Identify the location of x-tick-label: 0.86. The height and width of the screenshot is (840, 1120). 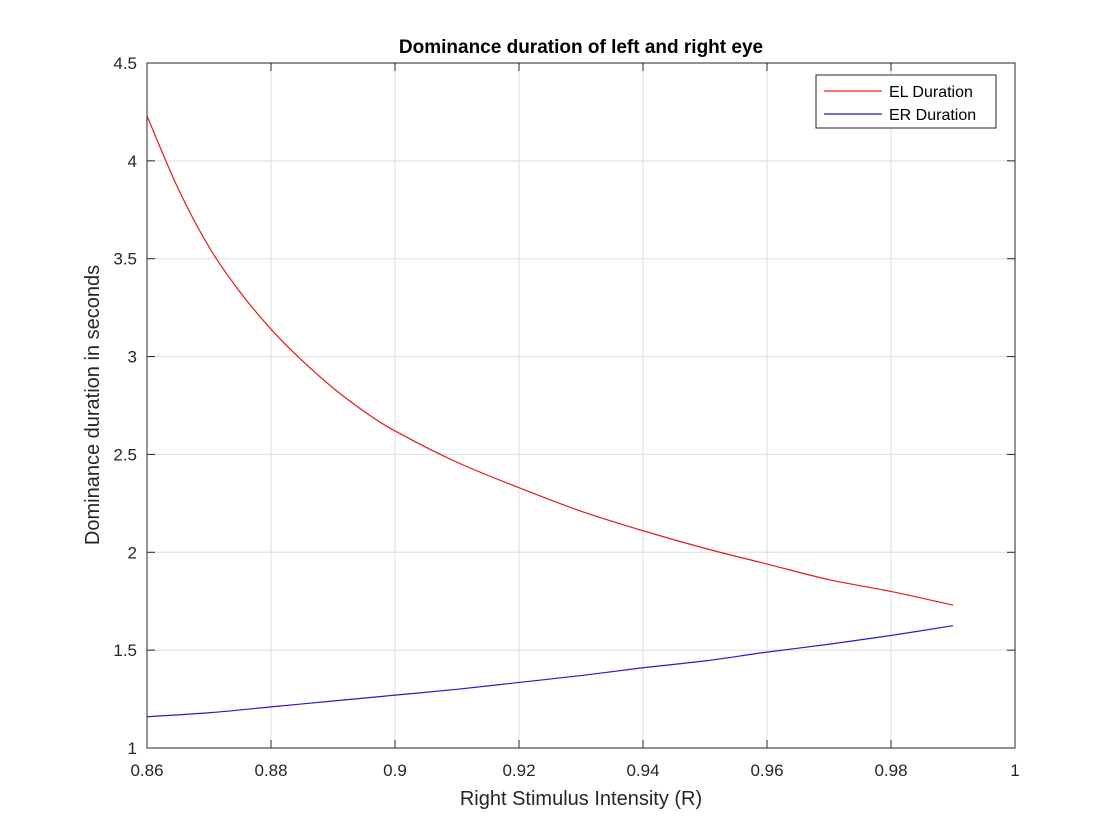
(146, 770).